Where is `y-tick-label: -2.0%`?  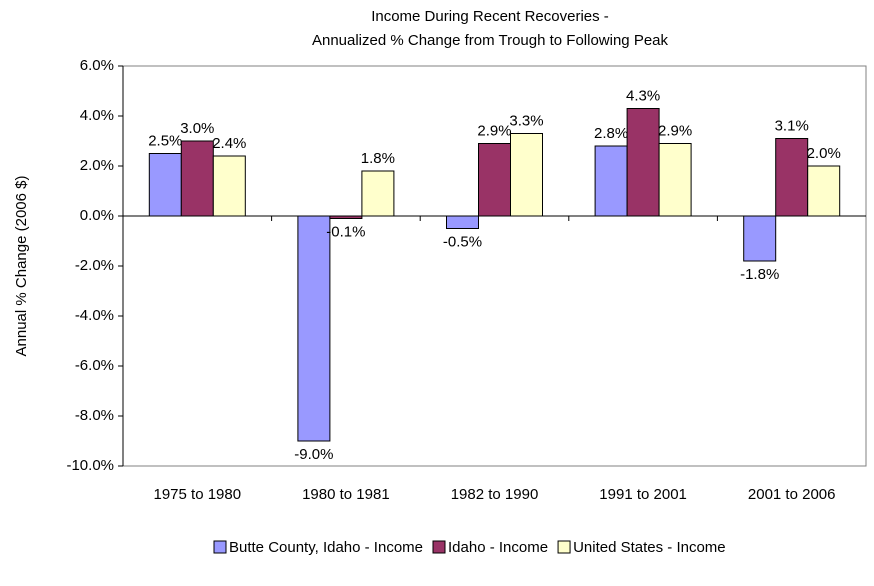 y-tick-label: -2.0% is located at coordinates (94, 265).